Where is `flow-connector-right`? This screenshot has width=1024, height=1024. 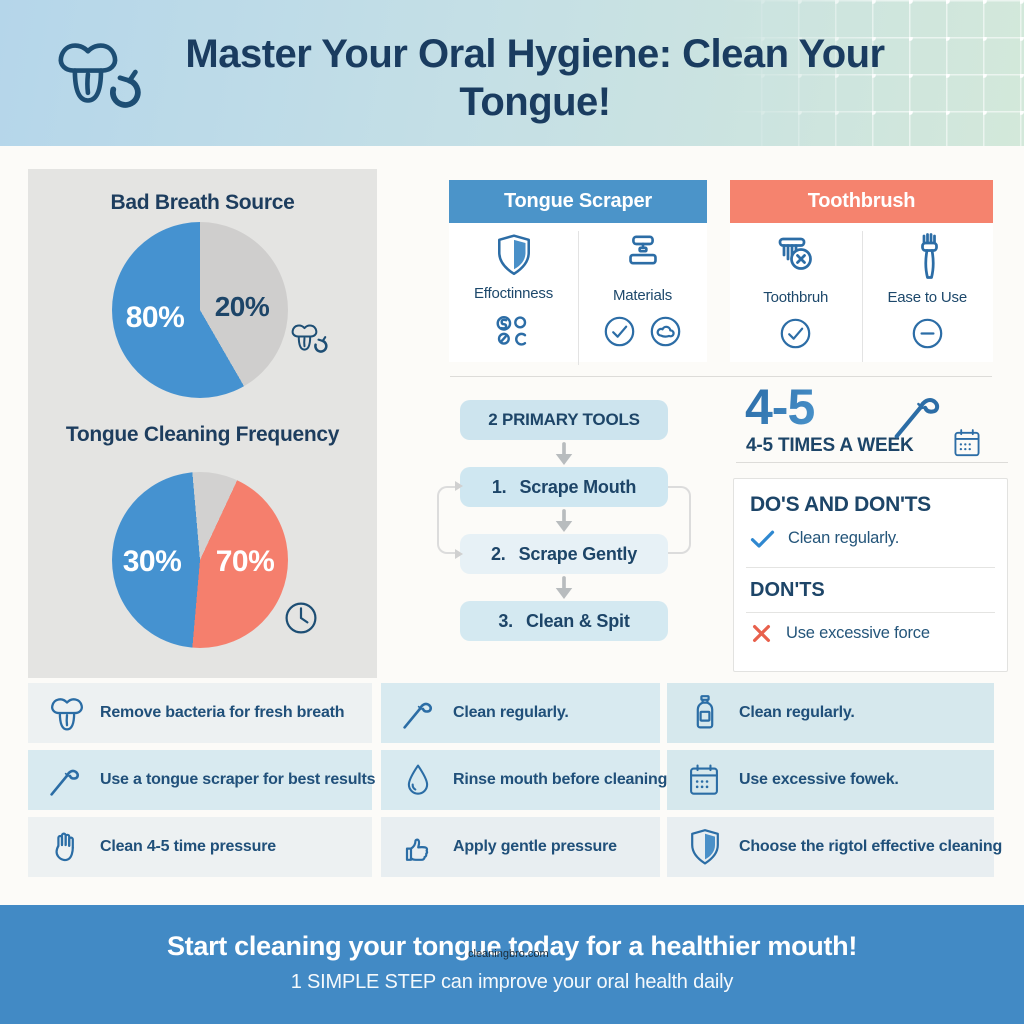
flow-connector-right is located at coordinates (679, 520).